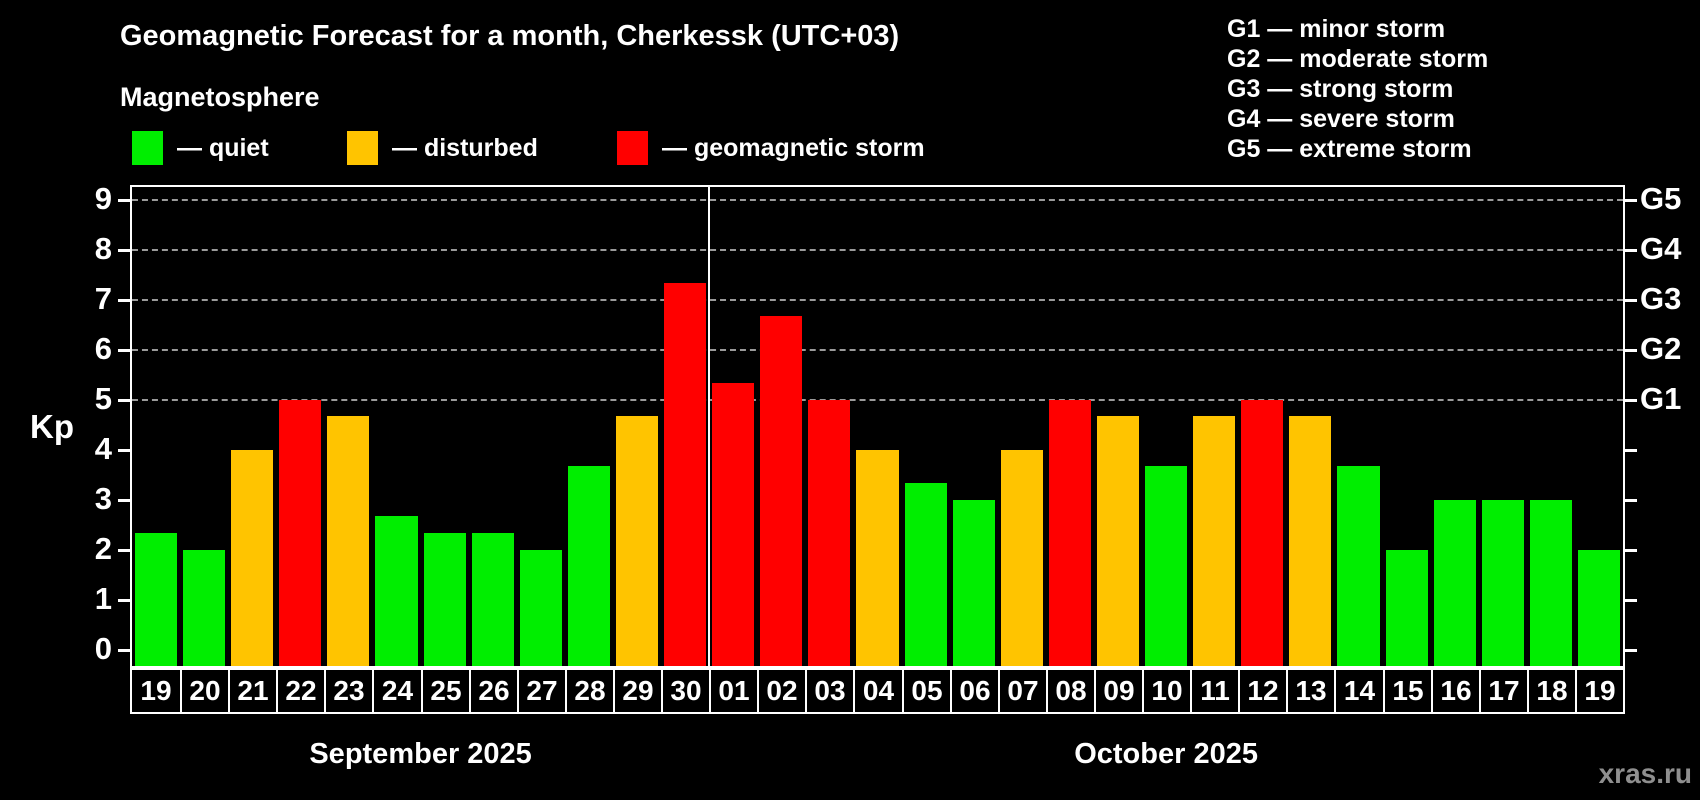 This screenshot has height=800, width=1700. I want to click on month-label-0: September 2025, so click(420, 754).